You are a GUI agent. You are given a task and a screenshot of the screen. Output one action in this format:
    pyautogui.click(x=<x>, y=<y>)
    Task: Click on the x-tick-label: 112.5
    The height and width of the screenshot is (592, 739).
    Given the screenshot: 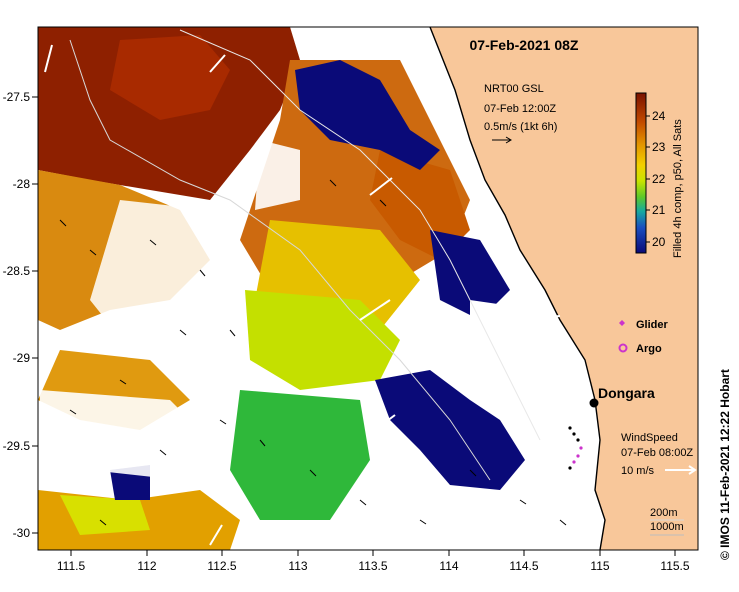 What is the action you would take?
    pyautogui.click(x=221, y=566)
    